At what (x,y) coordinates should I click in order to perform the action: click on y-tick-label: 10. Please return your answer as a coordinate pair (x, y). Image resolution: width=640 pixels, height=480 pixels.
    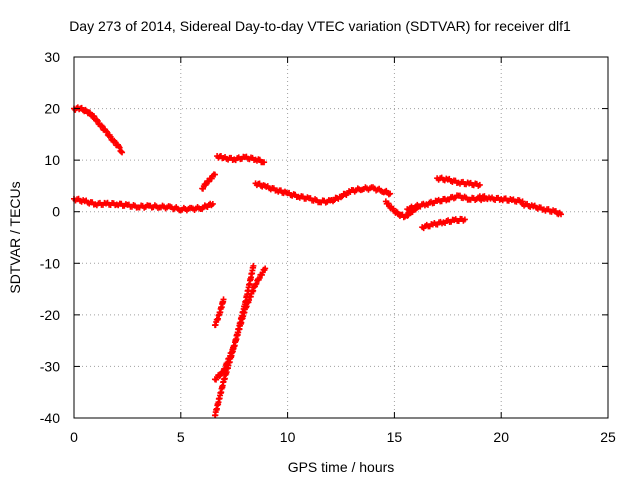
    Looking at the image, I should click on (52, 160).